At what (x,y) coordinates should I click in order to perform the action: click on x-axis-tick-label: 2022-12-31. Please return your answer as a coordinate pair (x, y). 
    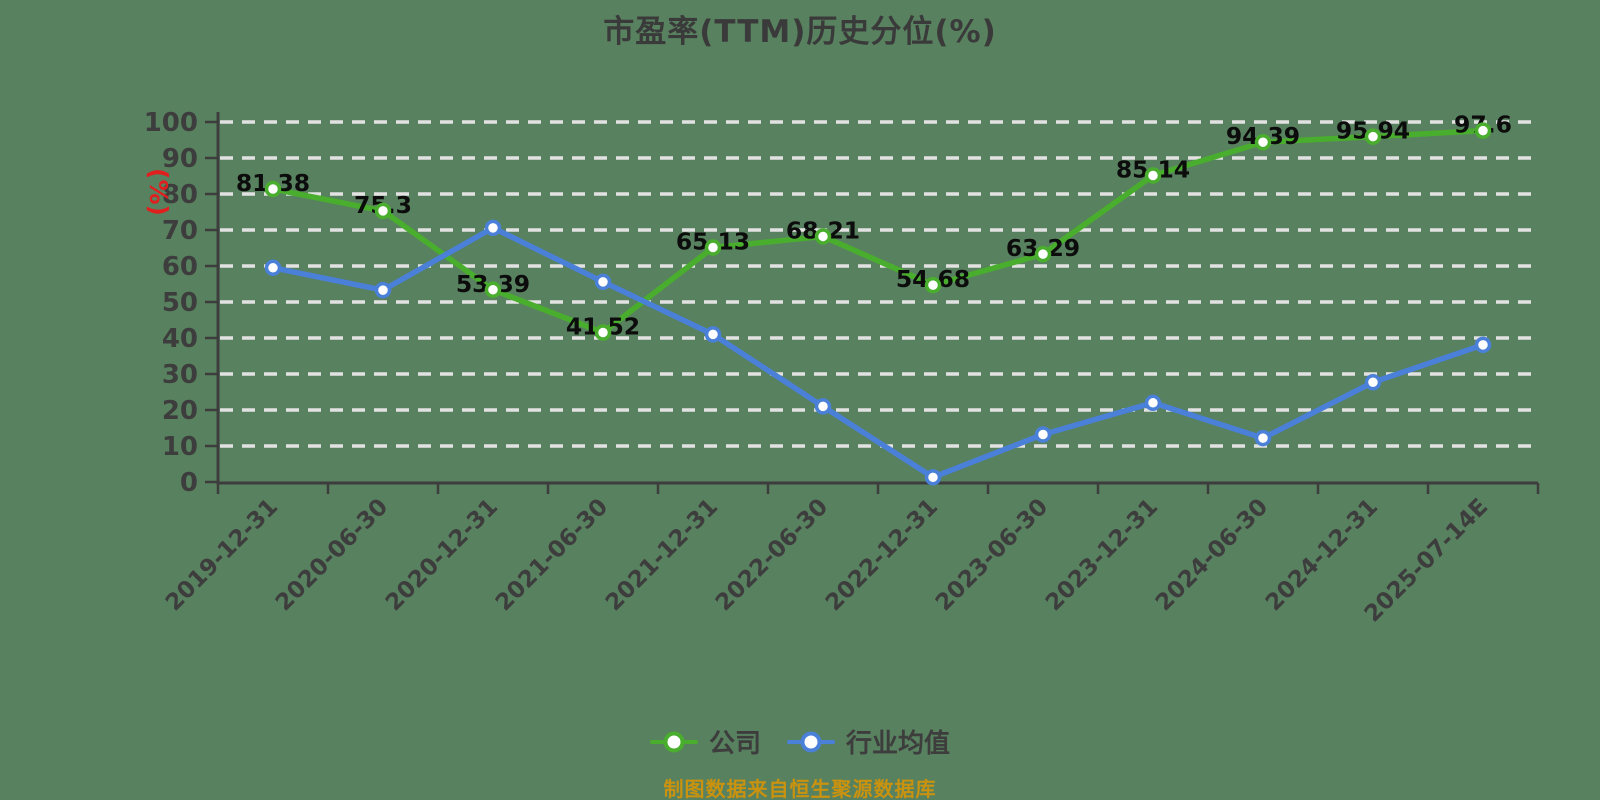
    Looking at the image, I should click on (882, 555).